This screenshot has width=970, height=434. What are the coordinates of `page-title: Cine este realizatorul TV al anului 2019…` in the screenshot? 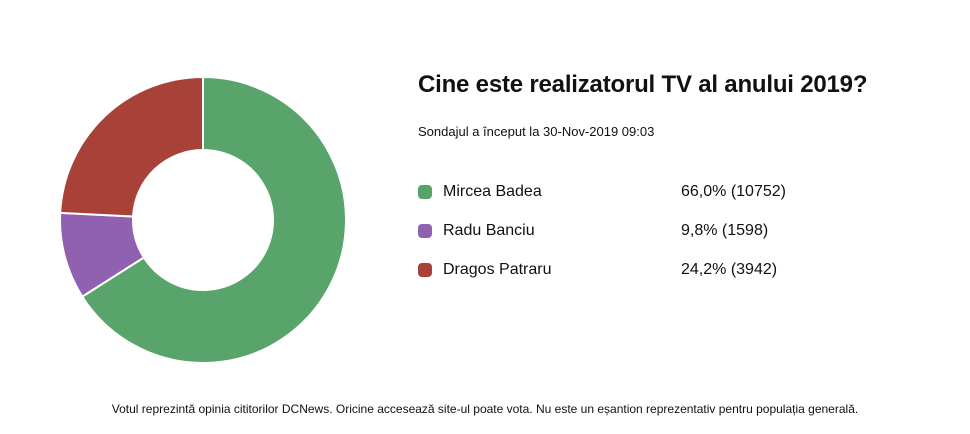 It's located at (643, 84).